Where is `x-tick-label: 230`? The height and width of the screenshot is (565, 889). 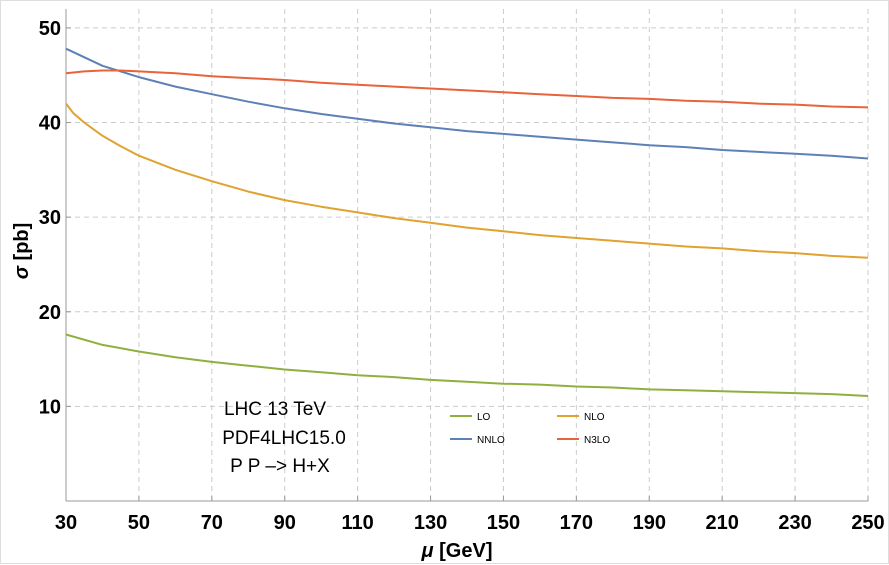 x-tick-label: 230 is located at coordinates (794, 523).